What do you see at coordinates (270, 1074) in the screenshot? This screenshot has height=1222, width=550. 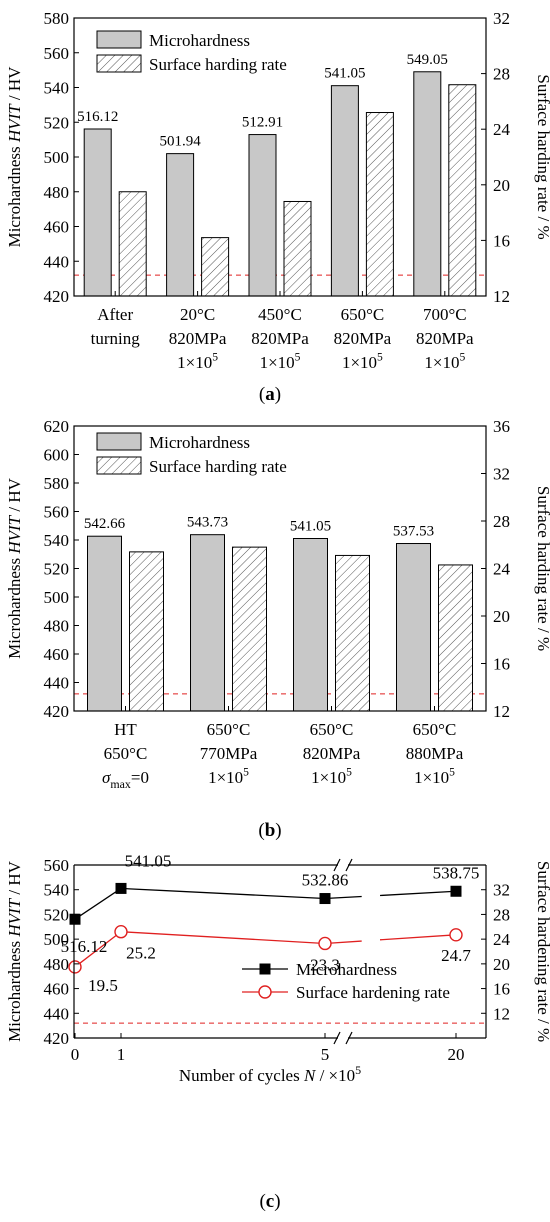 I see `x-axis-label: Number of cycles N / ×105` at bounding box center [270, 1074].